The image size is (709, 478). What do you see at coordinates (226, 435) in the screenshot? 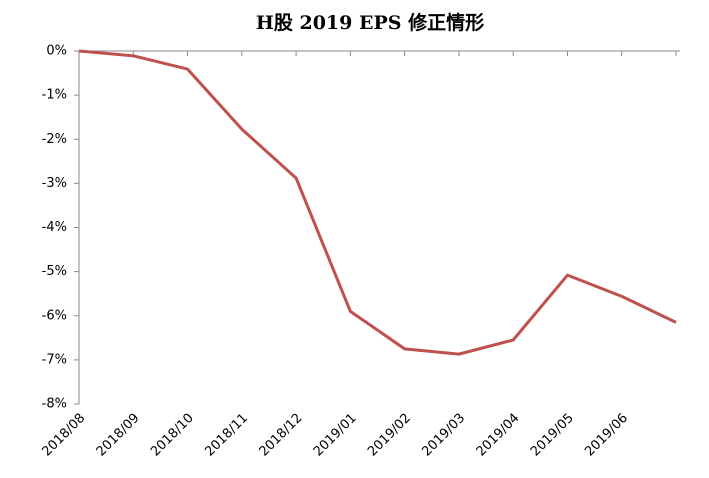
I see `x-tick-label: 2018/11` at bounding box center [226, 435].